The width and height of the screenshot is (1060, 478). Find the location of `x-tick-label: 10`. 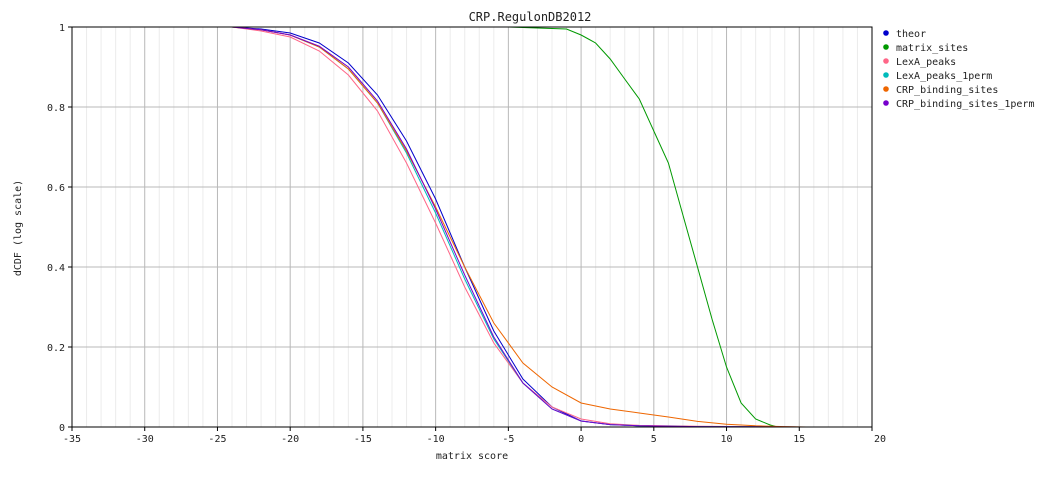

x-tick-label: 10 is located at coordinates (727, 439).